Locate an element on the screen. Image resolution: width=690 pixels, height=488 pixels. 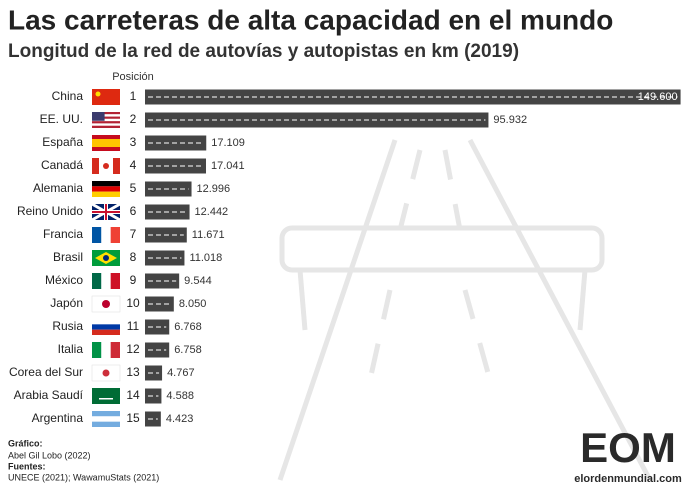
value-label: 11.018 is located at coordinates (205, 258).